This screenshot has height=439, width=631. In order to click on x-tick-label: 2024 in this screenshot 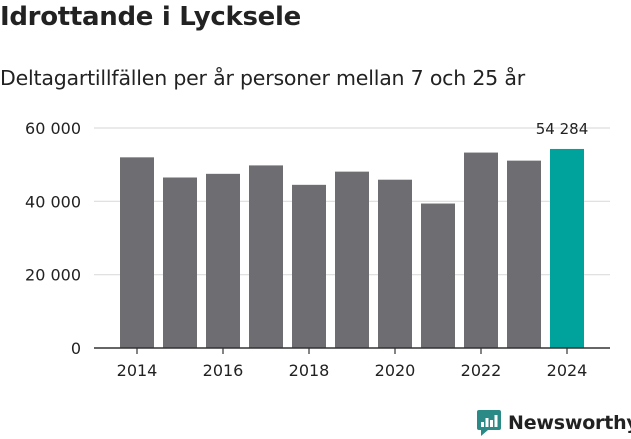, I will do `click(567, 370)`.